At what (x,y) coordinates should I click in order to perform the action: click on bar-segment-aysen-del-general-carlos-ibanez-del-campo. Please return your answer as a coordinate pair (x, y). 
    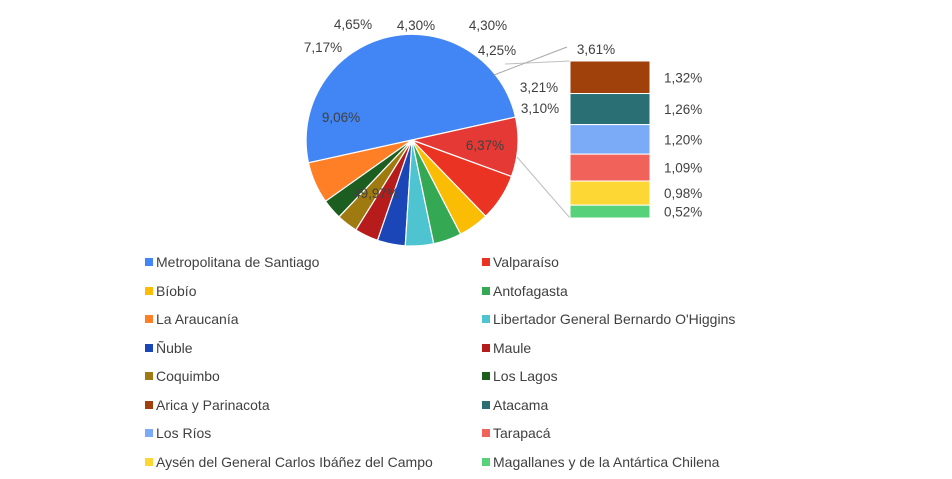
    Looking at the image, I should click on (610, 193).